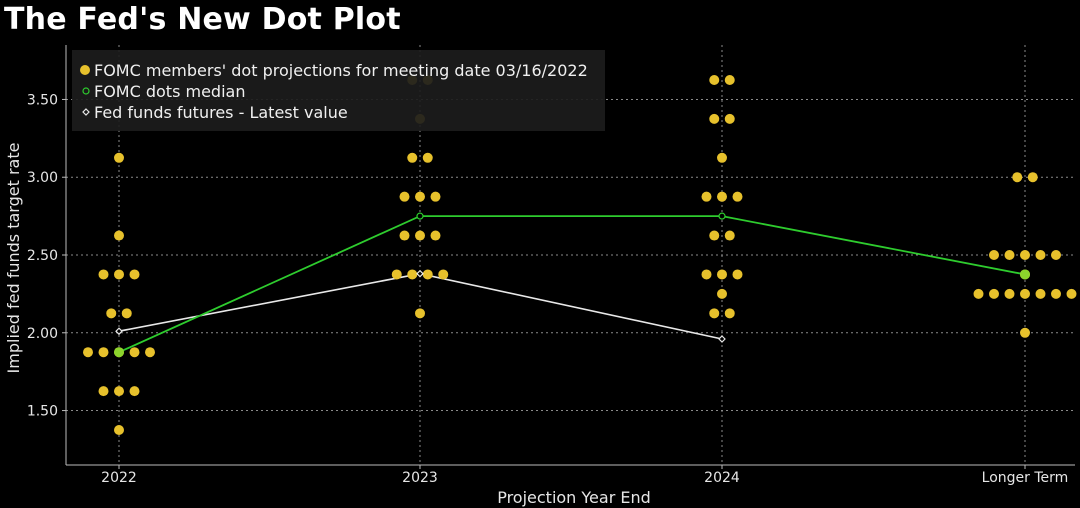 This screenshot has height=508, width=1080. What do you see at coordinates (13, 258) in the screenshot?
I see `y-axis-title: Implied fed funds target rate` at bounding box center [13, 258].